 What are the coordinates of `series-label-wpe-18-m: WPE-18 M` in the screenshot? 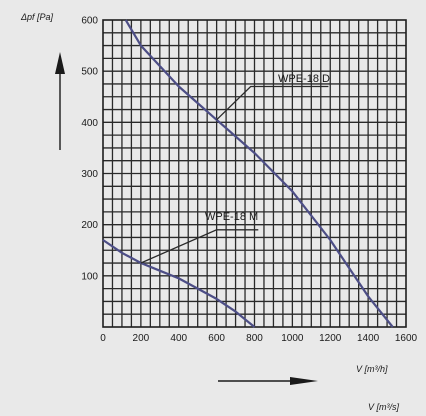 It's located at (231, 217).